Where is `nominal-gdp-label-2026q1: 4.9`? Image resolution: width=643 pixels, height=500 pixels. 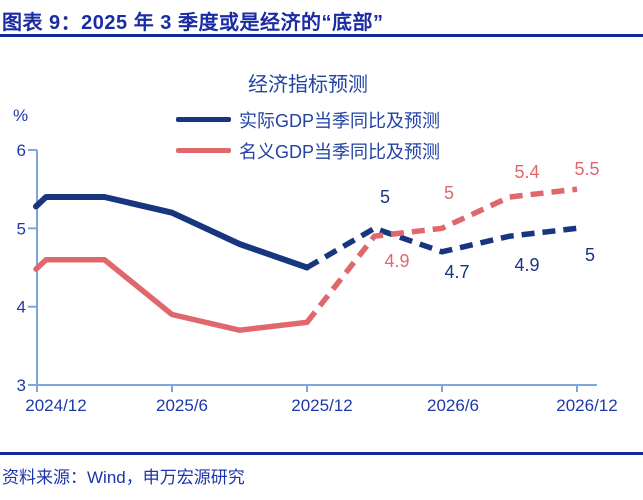
nominal-gdp-label-2026q1: 4.9 is located at coordinates (396, 261).